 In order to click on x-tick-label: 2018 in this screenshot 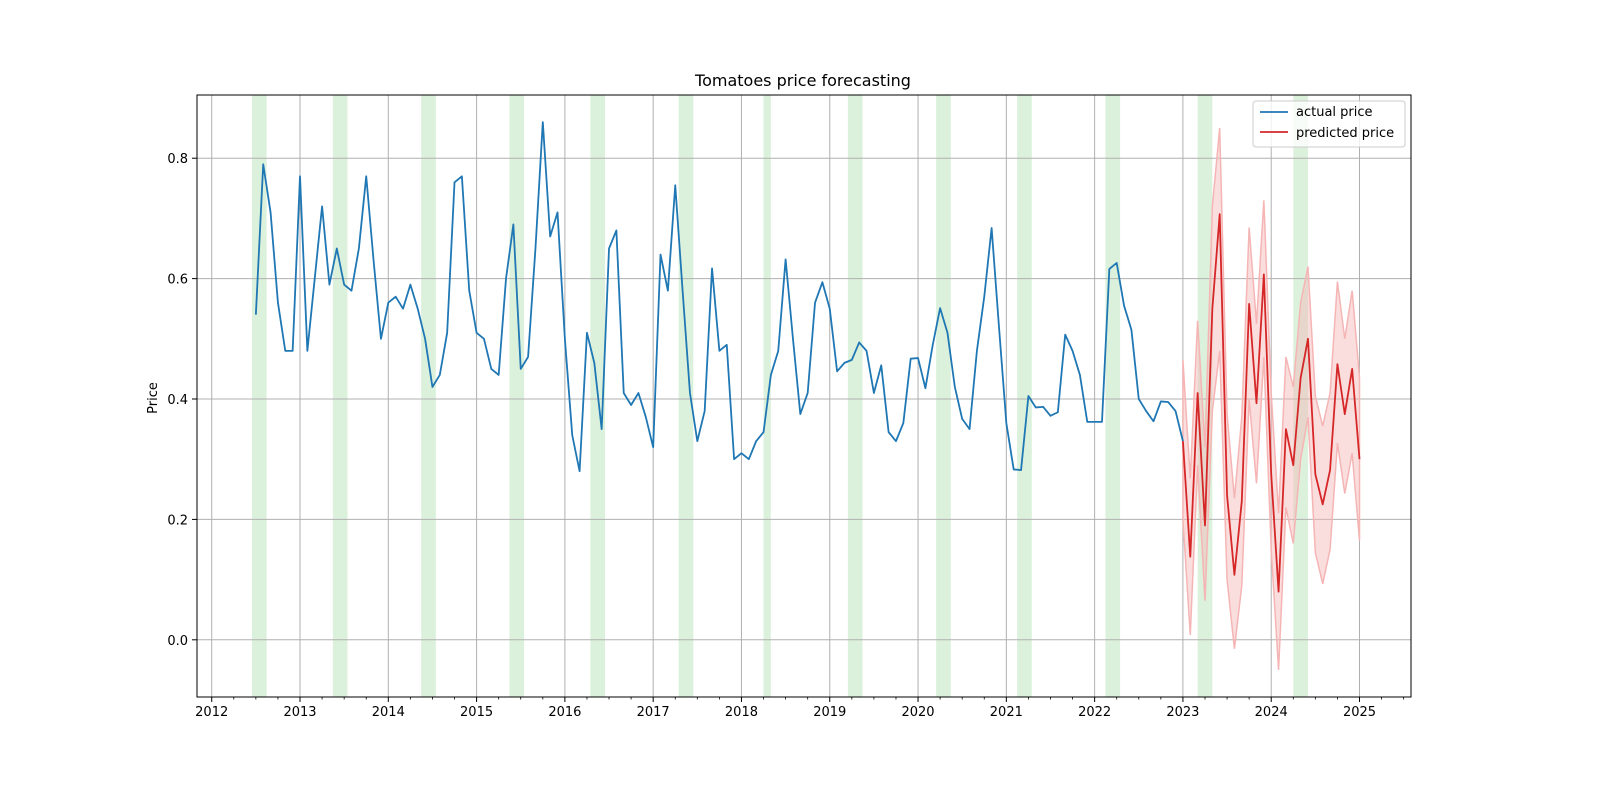, I will do `click(741, 712)`.